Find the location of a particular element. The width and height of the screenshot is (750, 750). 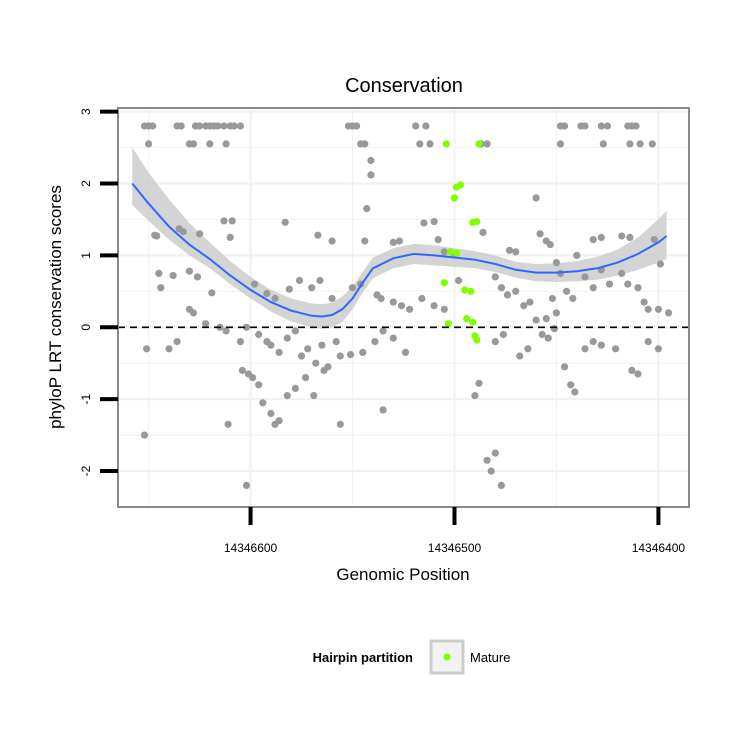

chart-title: Conservation is located at coordinates (404, 86).